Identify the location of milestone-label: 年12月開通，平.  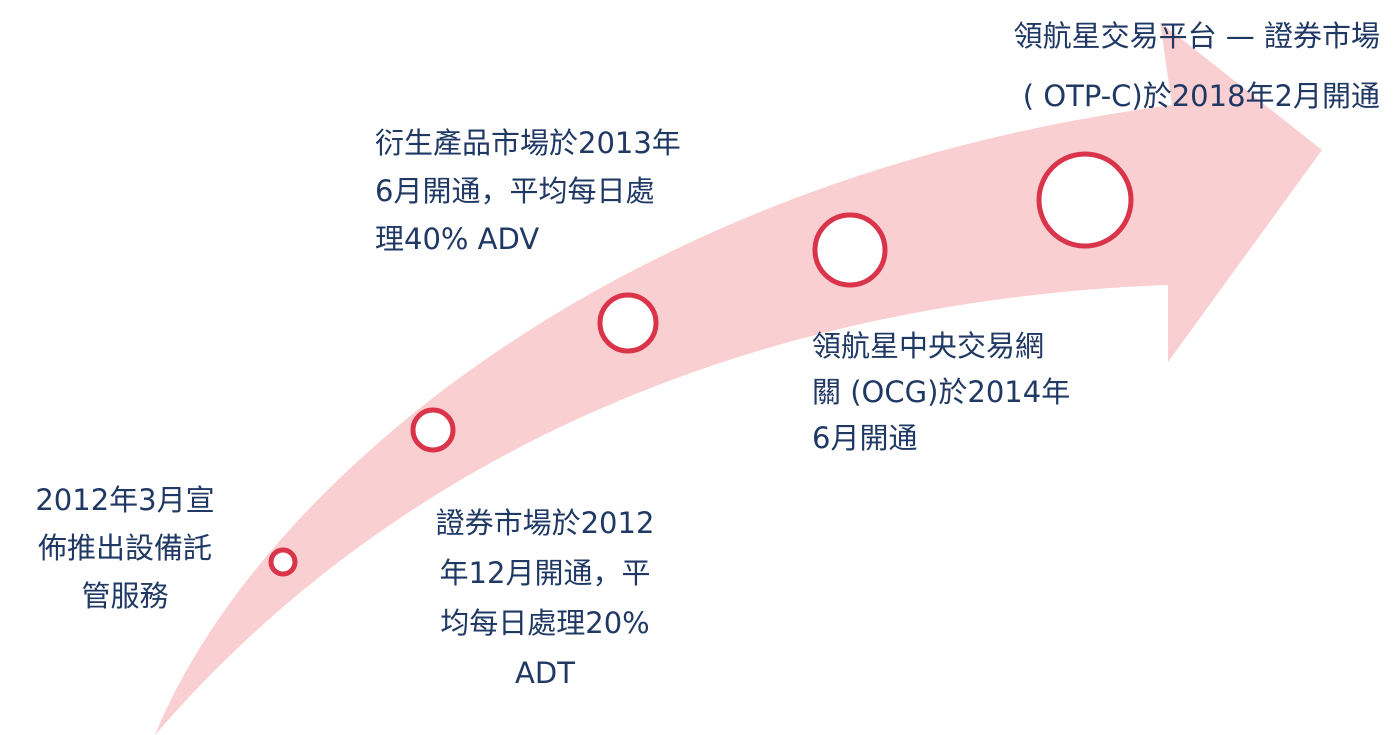
(545, 573).